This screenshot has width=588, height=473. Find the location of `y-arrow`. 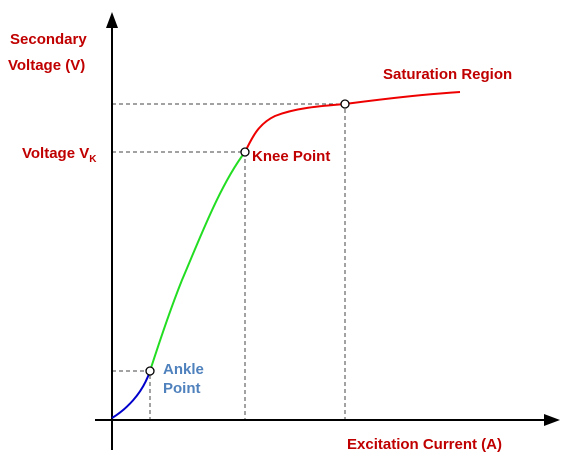

y-arrow is located at coordinates (112, 20).